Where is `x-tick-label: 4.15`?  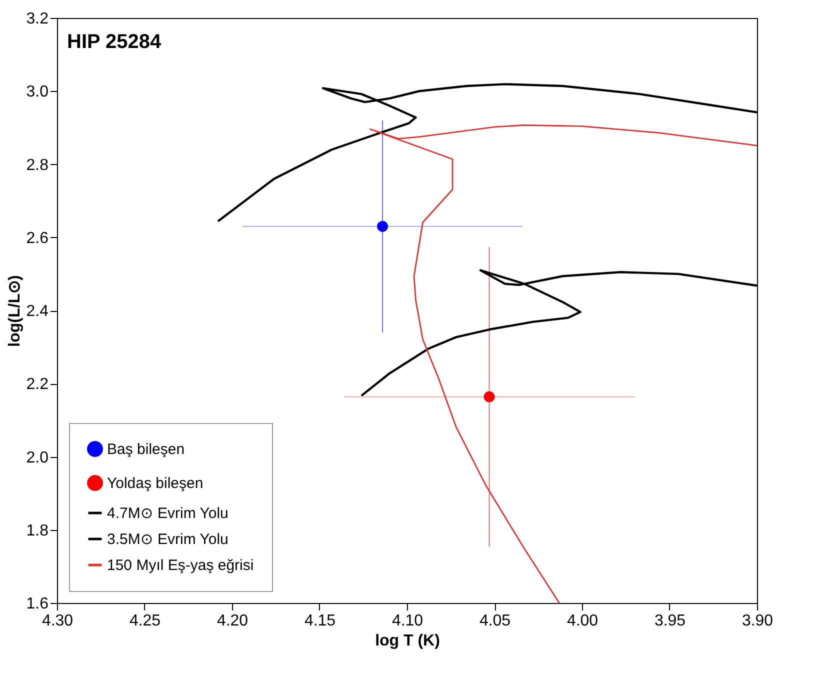 x-tick-label: 4.15 is located at coordinates (320, 621).